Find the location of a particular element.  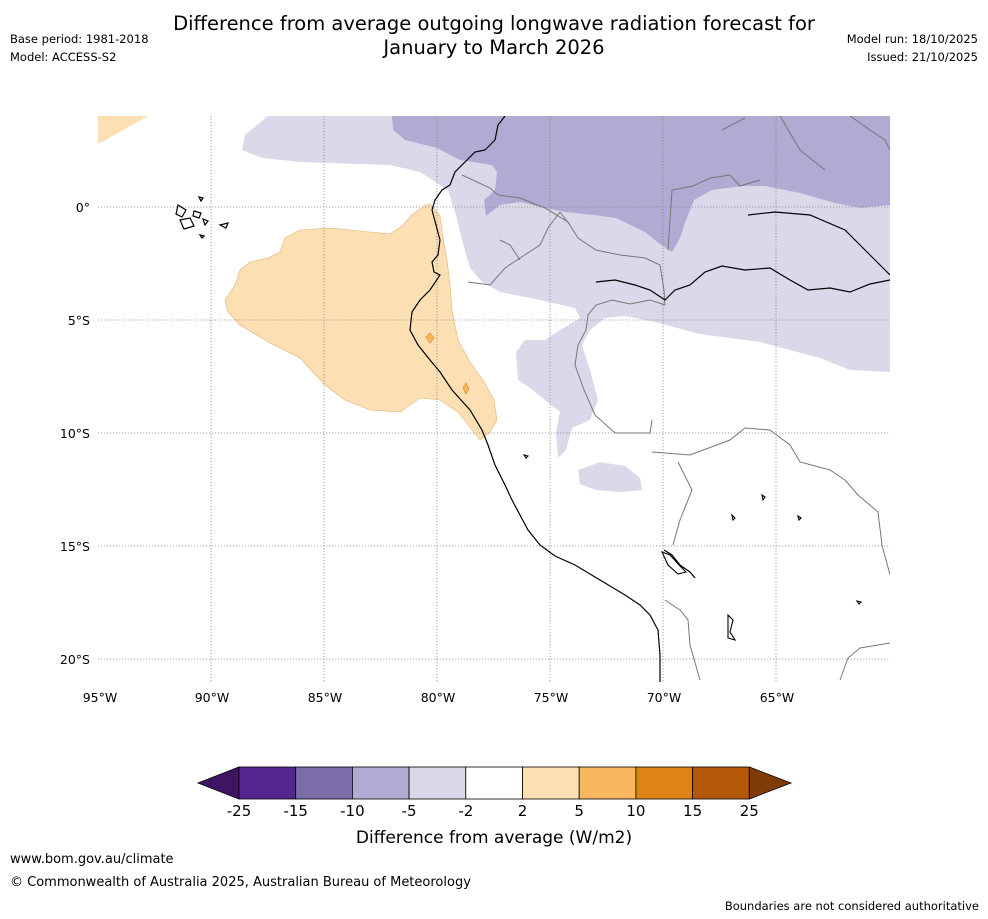

anomaly-region-light-purple-south is located at coordinates (610, 477).